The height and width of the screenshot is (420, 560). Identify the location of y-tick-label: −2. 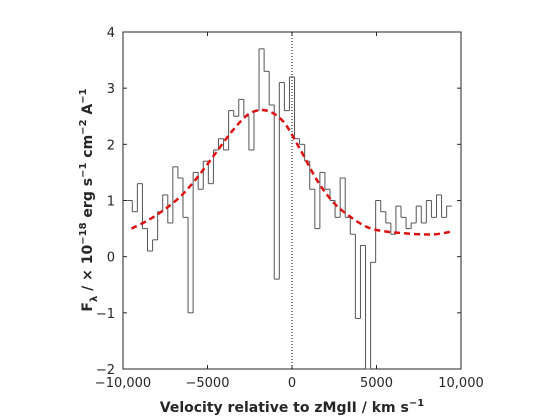
(105, 370).